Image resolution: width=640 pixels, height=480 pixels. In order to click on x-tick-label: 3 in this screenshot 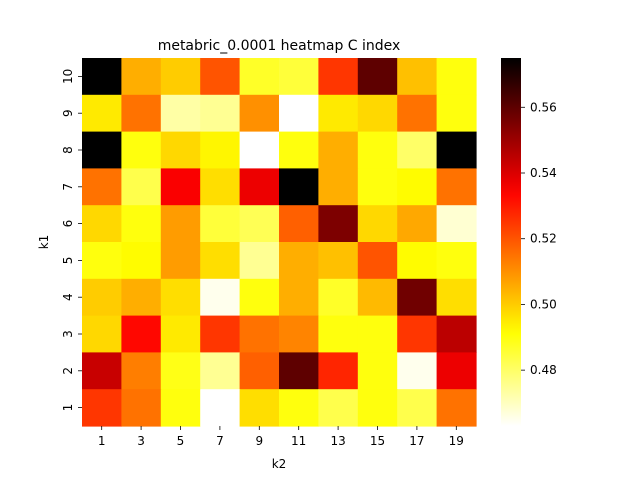, I will do `click(141, 441)`.